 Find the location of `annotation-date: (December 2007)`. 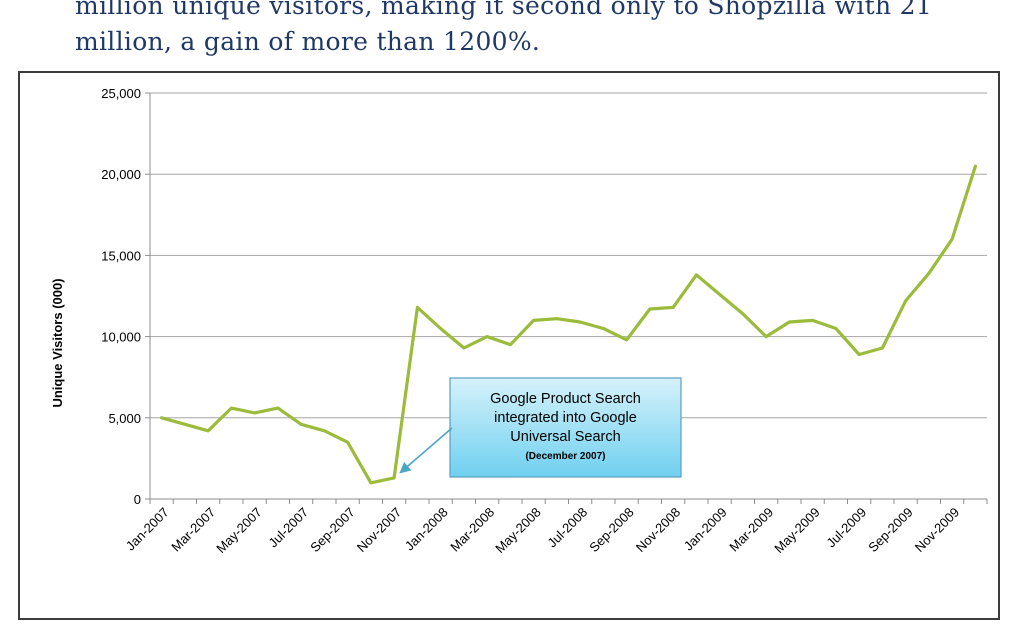

annotation-date: (December 2007) is located at coordinates (565, 456).